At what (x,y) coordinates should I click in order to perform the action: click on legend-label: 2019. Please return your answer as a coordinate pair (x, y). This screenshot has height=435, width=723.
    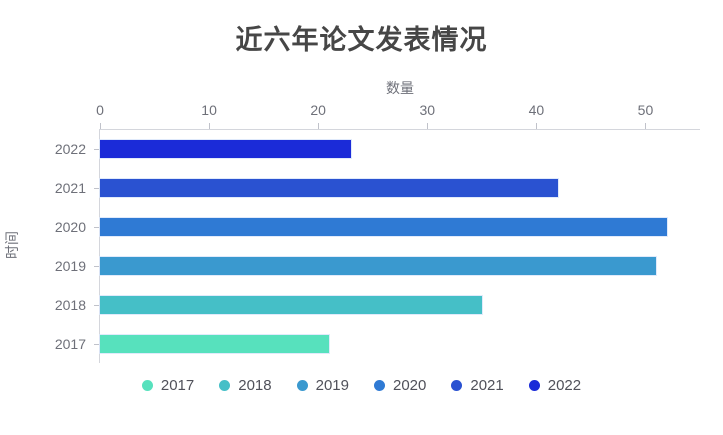
    Looking at the image, I should click on (332, 385).